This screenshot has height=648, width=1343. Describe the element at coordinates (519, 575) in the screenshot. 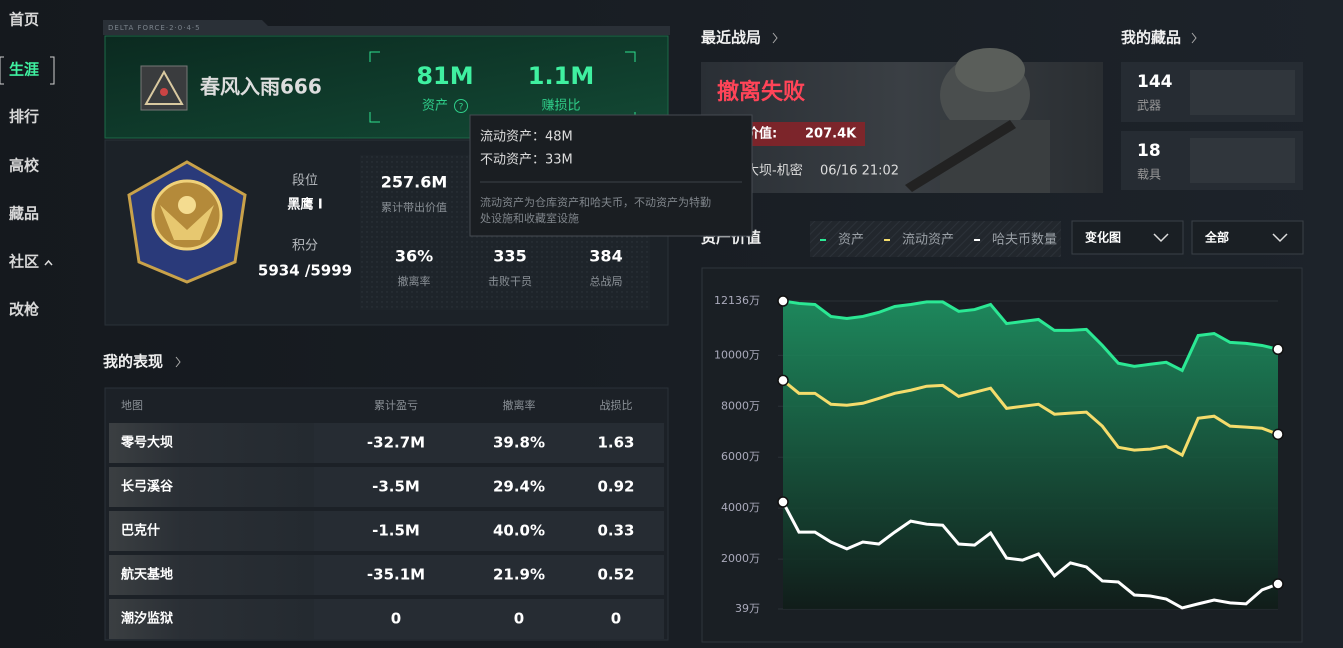

I see `table-cell: 21.9%` at that location.